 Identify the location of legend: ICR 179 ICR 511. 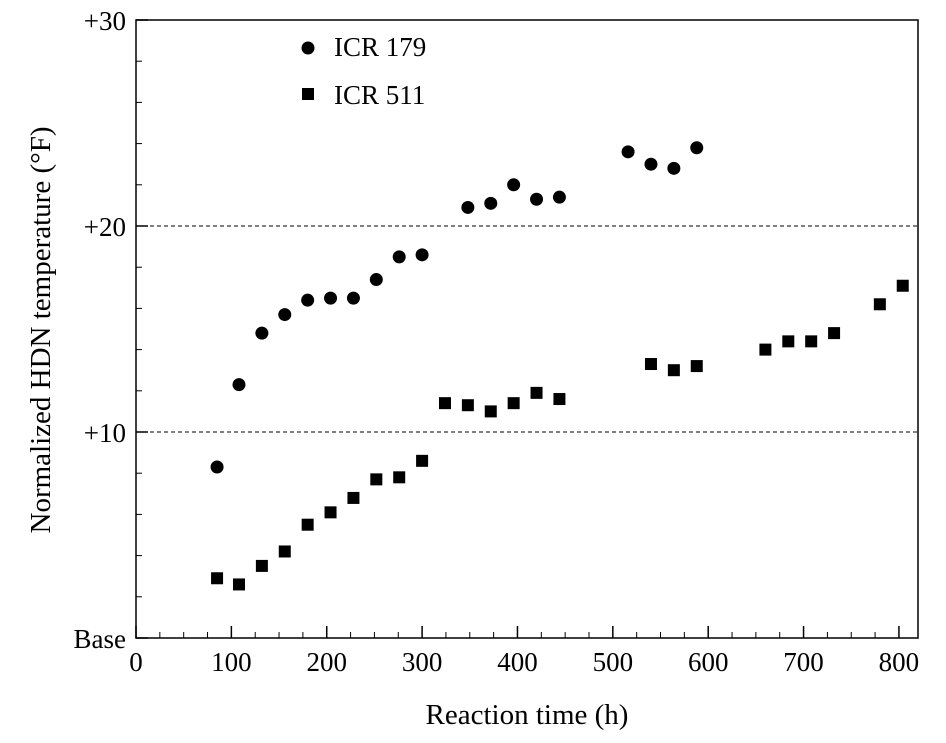
(363, 71).